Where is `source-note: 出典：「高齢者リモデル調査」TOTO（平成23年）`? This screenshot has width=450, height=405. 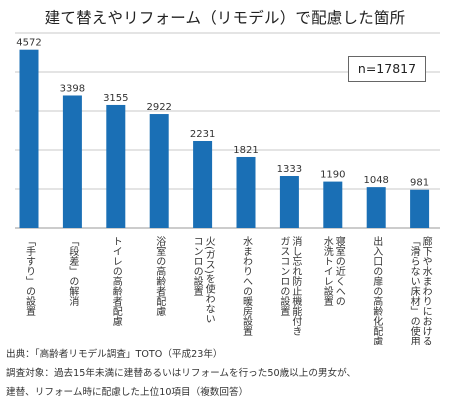
source-note: 出典：「高齢者リモデル調査」TOTO（平成23年） is located at coordinates (114, 354).